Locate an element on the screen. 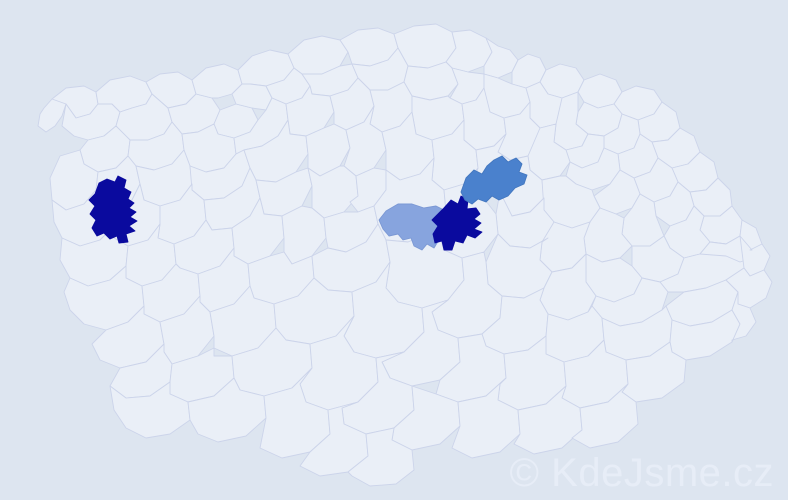 Image resolution: width=788 pixels, height=500 pixels. copyright-icon: © is located at coordinates (524, 473).